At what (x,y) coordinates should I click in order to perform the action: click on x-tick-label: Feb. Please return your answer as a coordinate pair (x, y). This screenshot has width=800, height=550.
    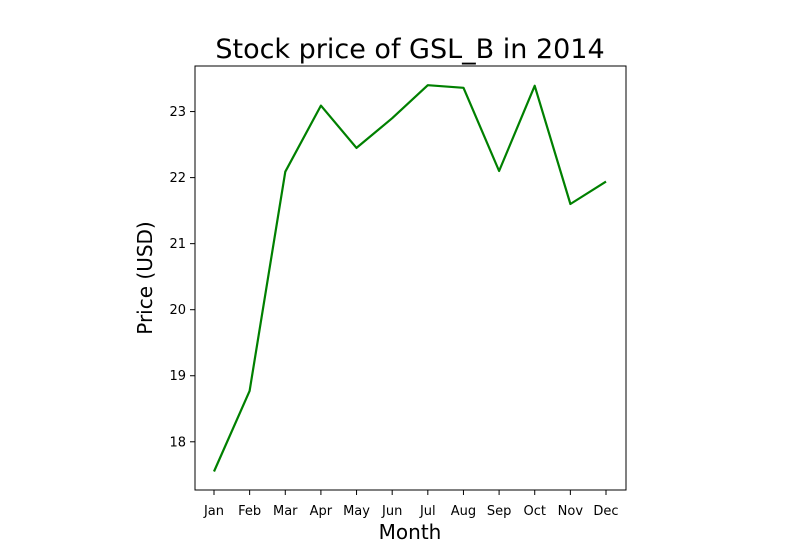
    Looking at the image, I should click on (249, 511).